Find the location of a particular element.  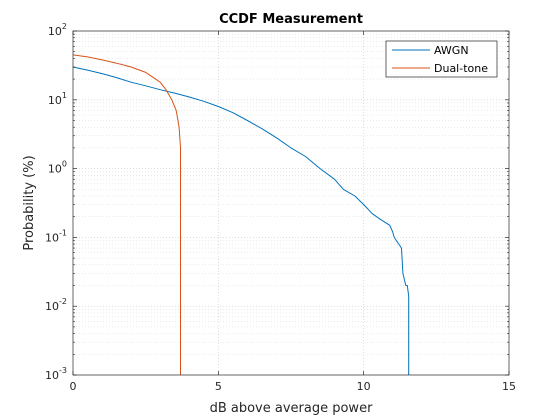

x-tick-label: 15 is located at coordinates (509, 386).